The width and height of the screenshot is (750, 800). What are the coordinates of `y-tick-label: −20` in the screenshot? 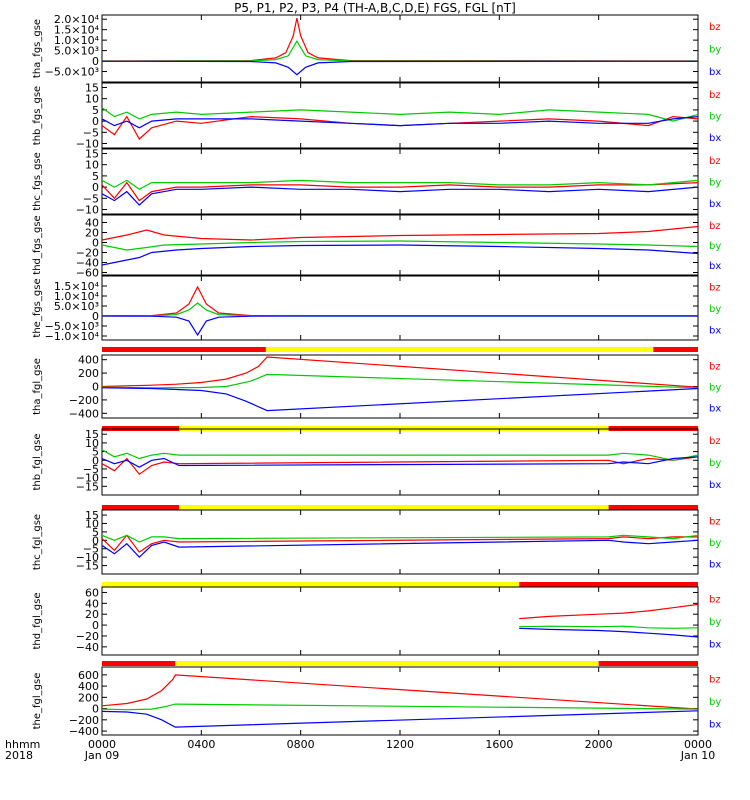 It's located at (87, 253).